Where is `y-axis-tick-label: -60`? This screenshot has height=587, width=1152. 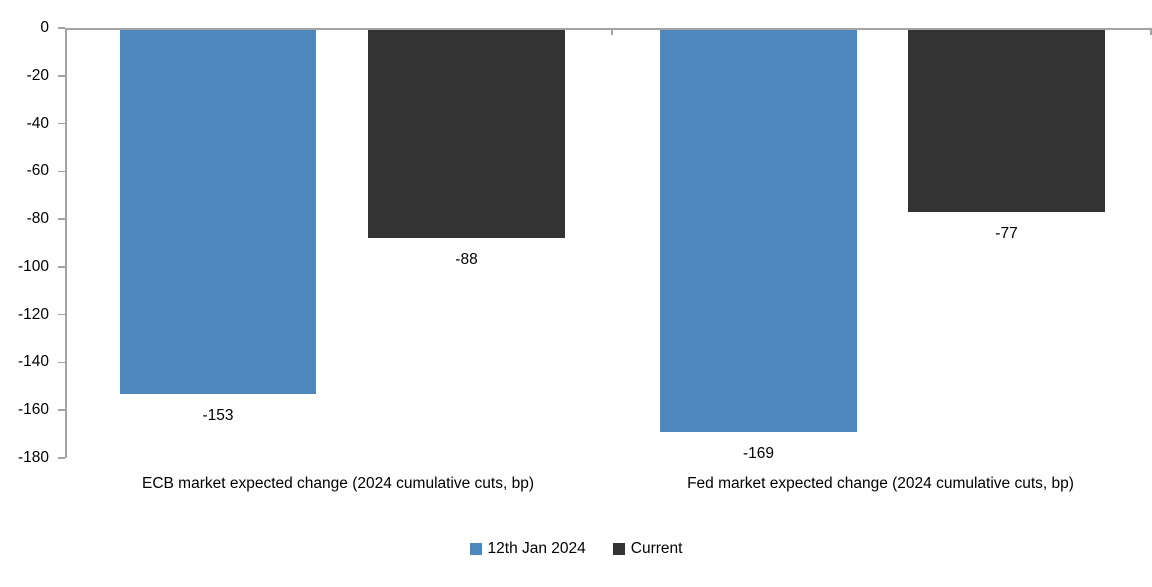
y-axis-tick-label: -60 is located at coordinates (37, 171).